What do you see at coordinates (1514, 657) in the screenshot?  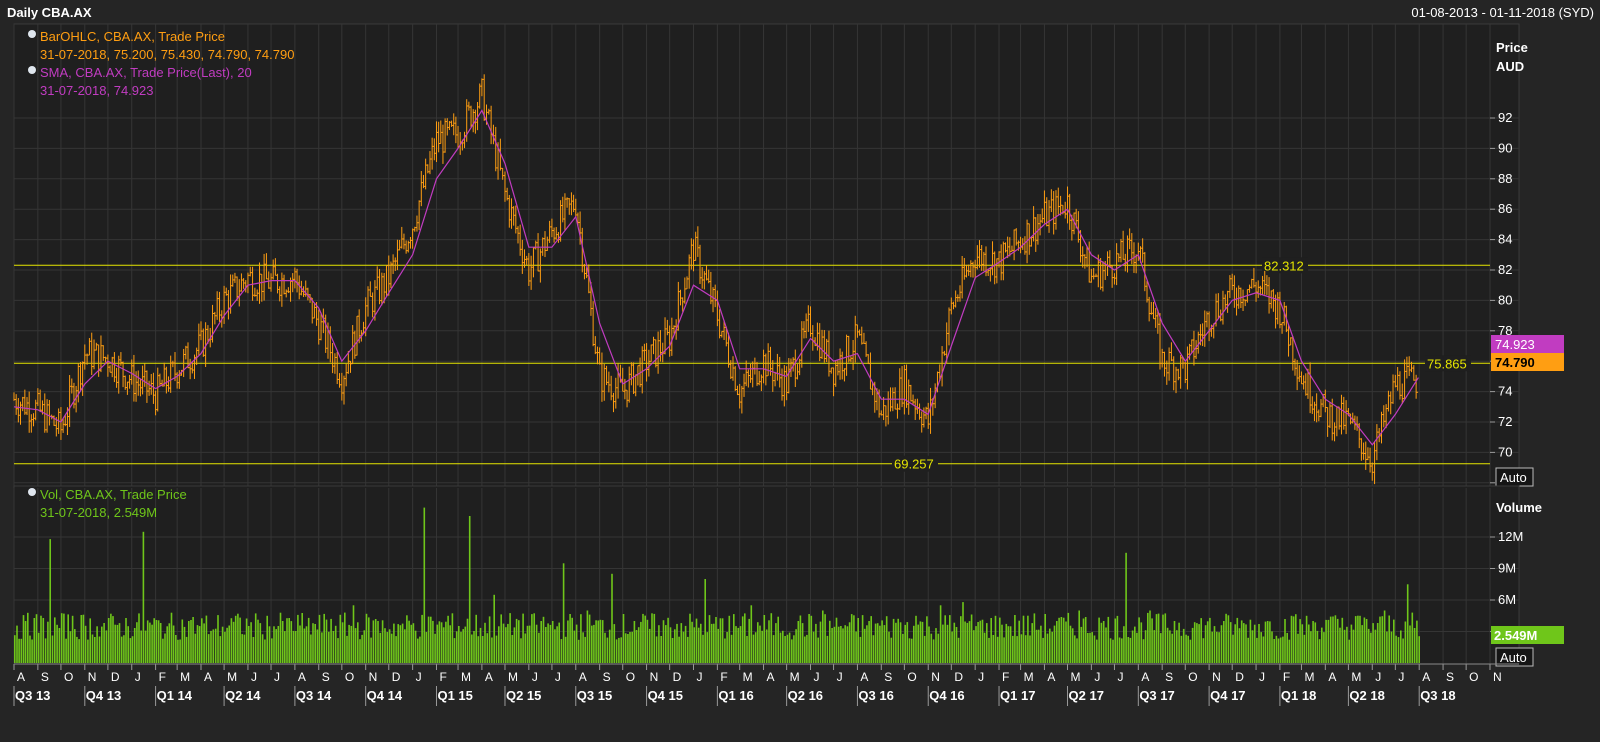 I see `volume-auto-button: Auto` at bounding box center [1514, 657].